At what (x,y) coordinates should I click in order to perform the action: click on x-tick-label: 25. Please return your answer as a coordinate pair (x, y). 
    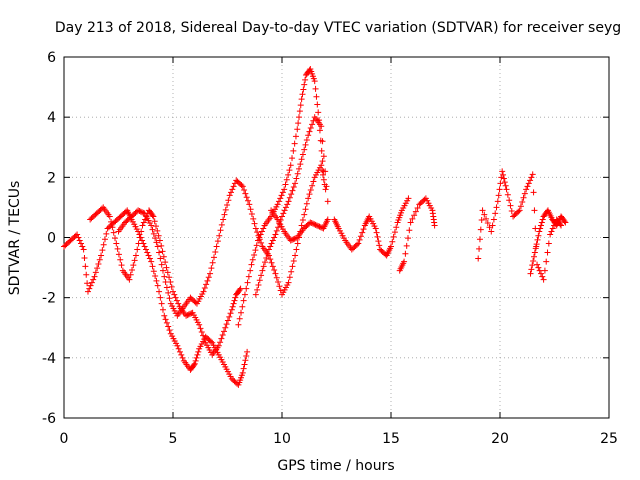
    Looking at the image, I should click on (609, 439).